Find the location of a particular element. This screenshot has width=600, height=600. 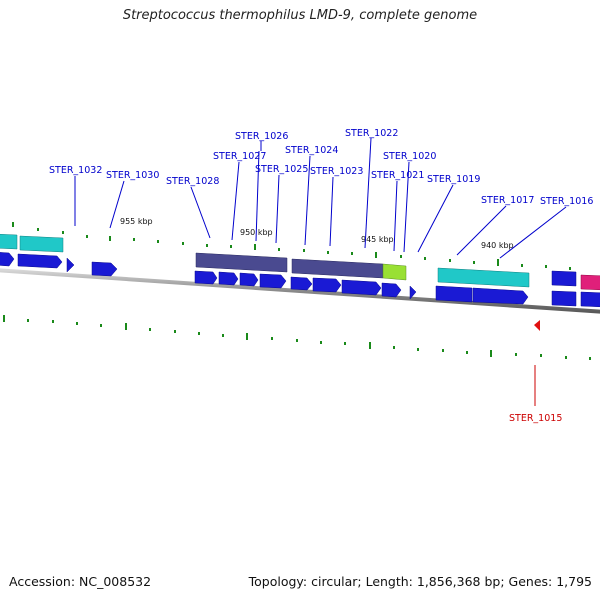

gene-label-ster-1032: STER_1032 is located at coordinates (75, 170).